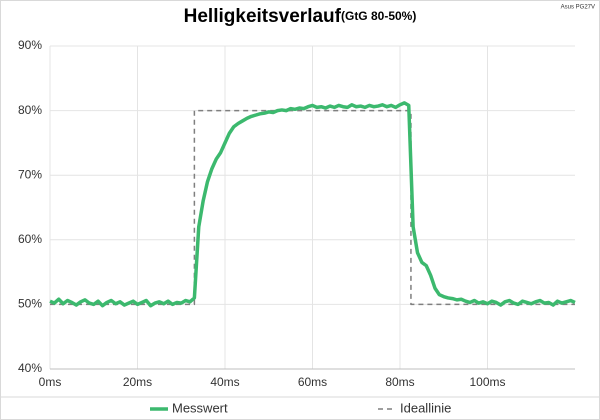  What do you see at coordinates (578, 8) in the screenshot?
I see `corner-label: Asus PG27V` at bounding box center [578, 8].